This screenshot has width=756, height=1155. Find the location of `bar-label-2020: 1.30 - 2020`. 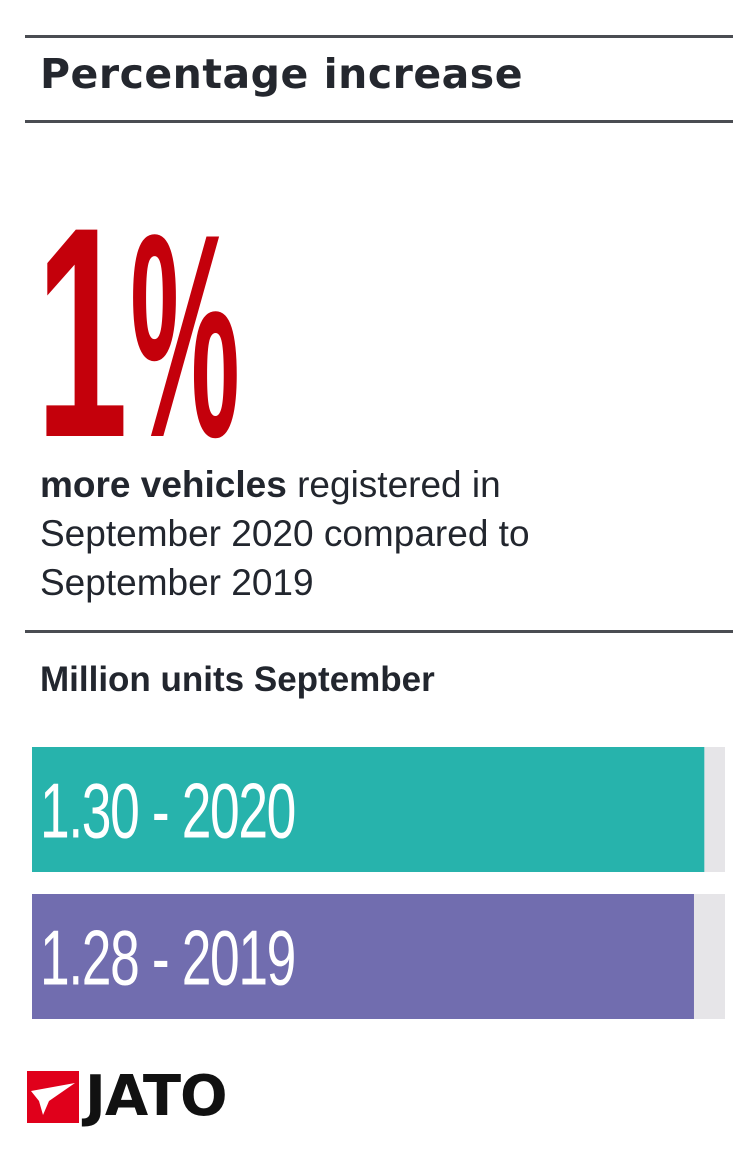

bar-label-2020: 1.30 - 2020 is located at coordinates (167, 811).